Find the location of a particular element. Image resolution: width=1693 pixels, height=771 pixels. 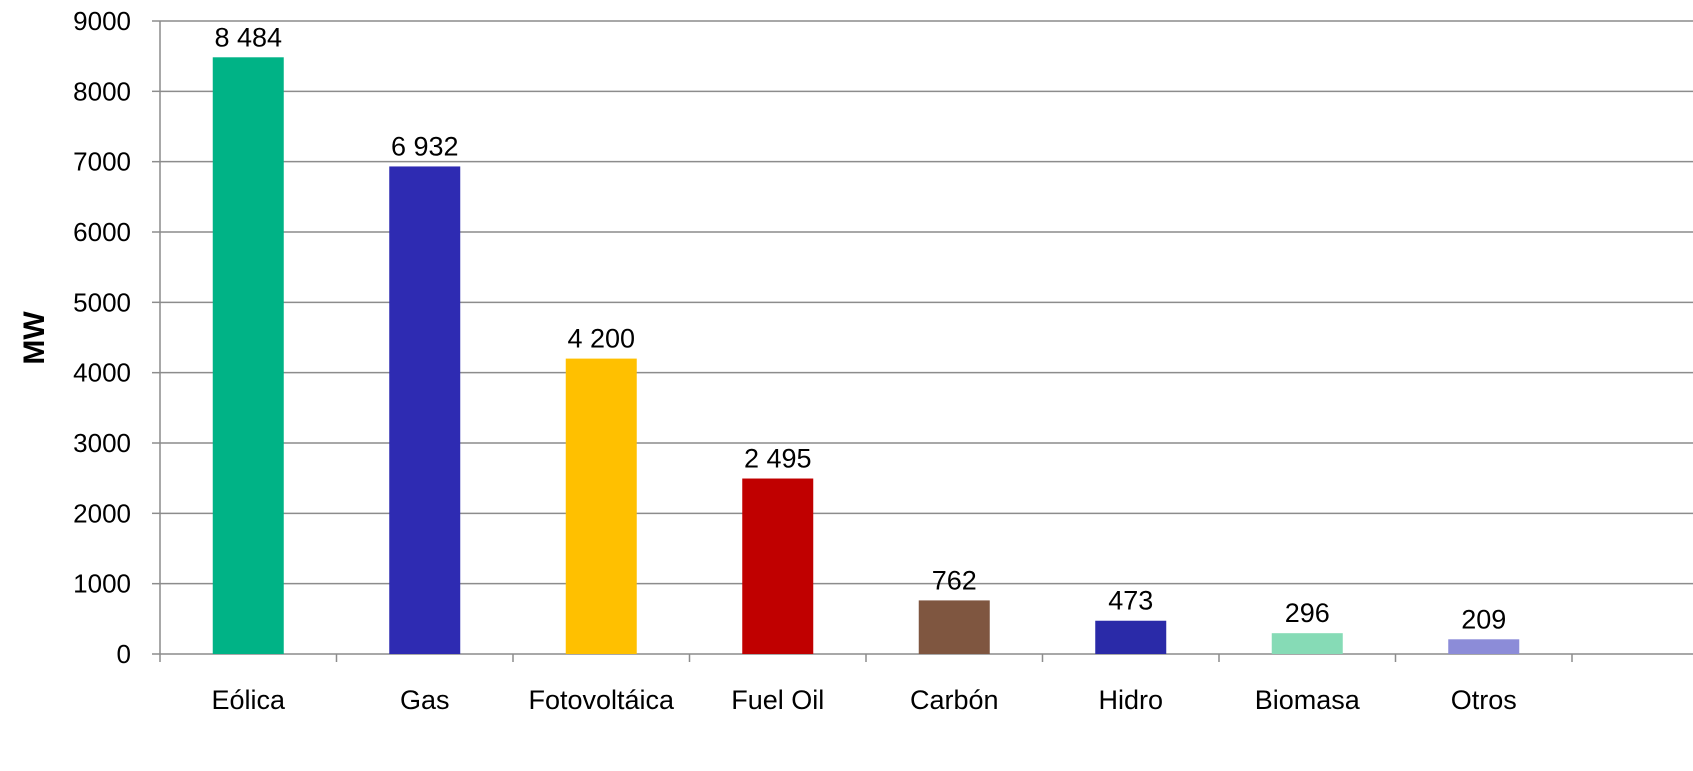

y-tick-label: 6000 is located at coordinates (102, 232).